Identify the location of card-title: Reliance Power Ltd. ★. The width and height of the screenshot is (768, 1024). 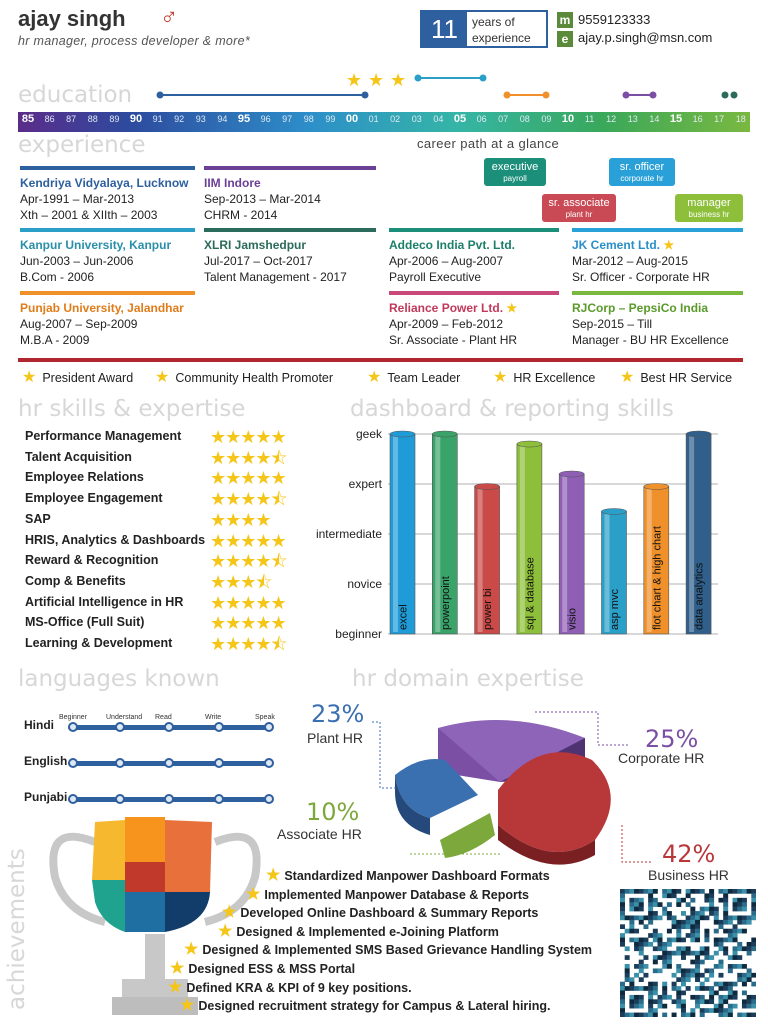
(453, 308).